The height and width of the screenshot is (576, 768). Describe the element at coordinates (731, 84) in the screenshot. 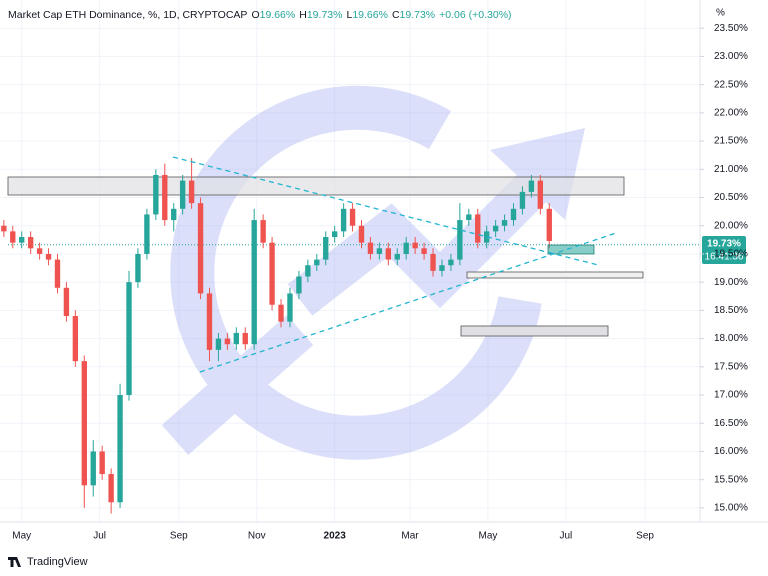

I see `y-tick-label: 22.50%` at that location.